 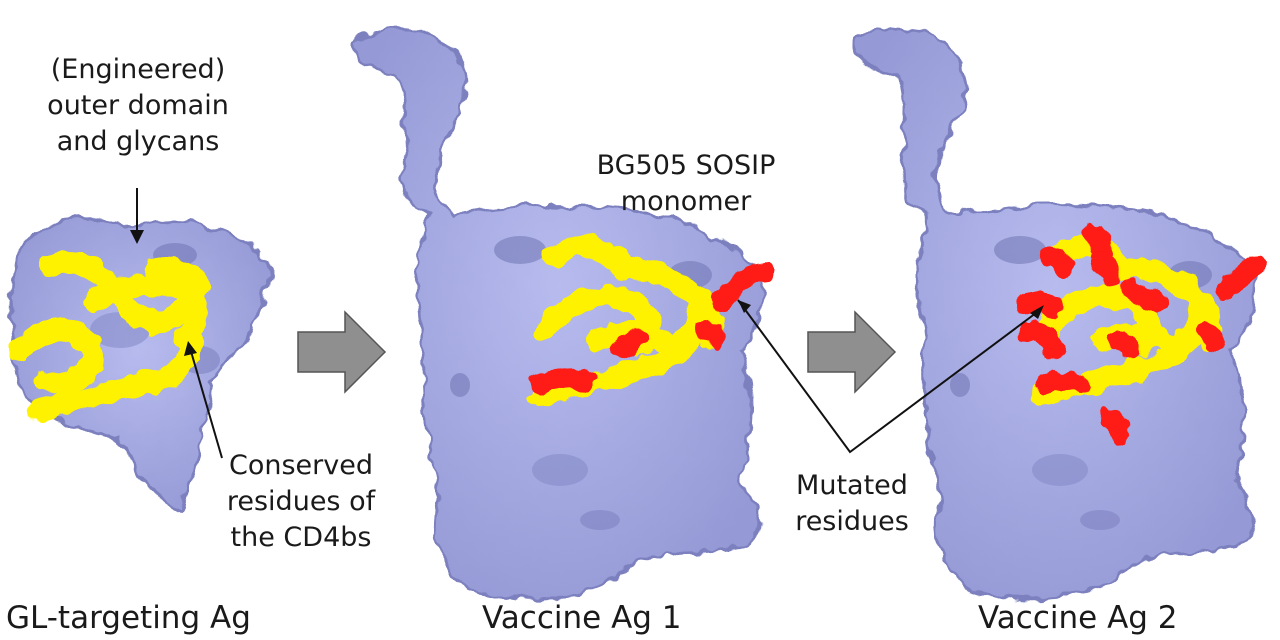 I want to click on caption-panel-3: Vaccine Ag 2, so click(x=1078, y=618).